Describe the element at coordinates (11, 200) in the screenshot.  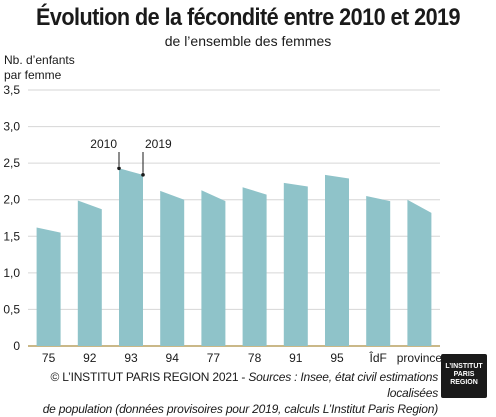
I see `y-tick-label: 2,0` at that location.